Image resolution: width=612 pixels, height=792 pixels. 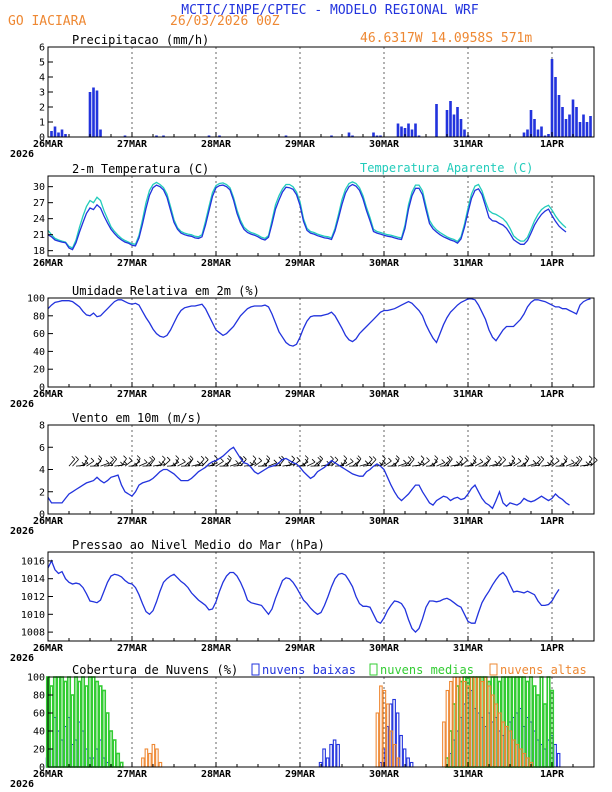 What do you see at coordinates (143, 762) in the screenshot?
I see `cloud-bar-nuvens-altas` at bounding box center [143, 762].